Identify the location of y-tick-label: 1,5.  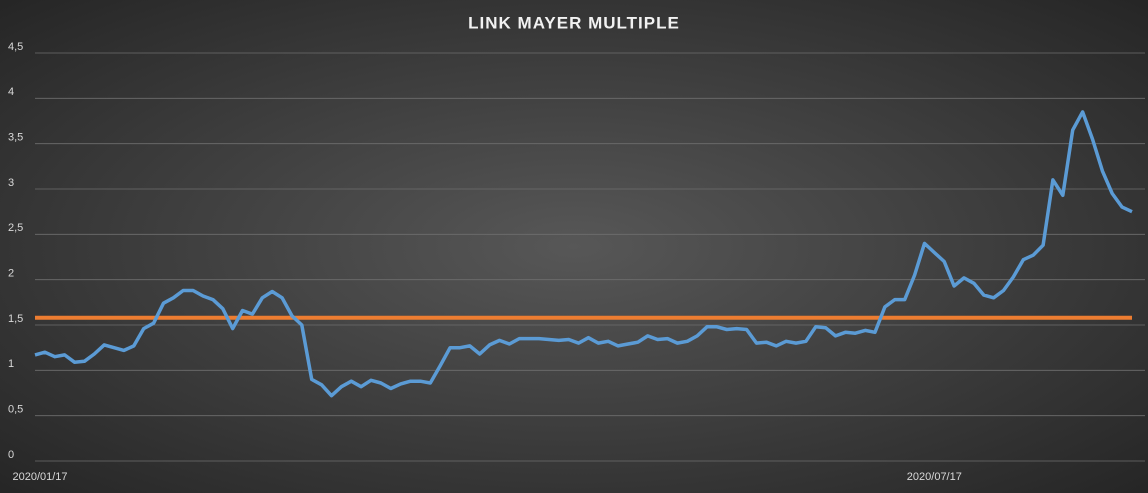
(15, 319).